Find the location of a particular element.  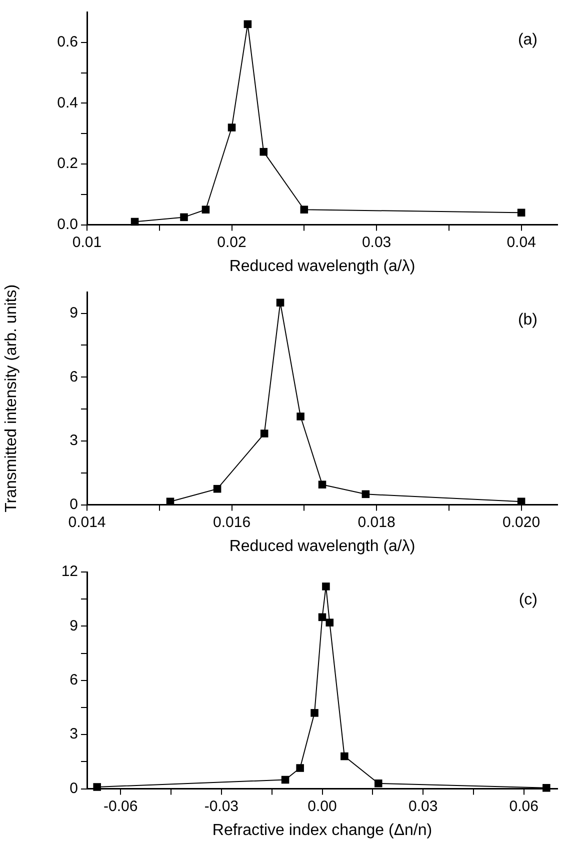

annotation: (c) is located at coordinates (528, 599).